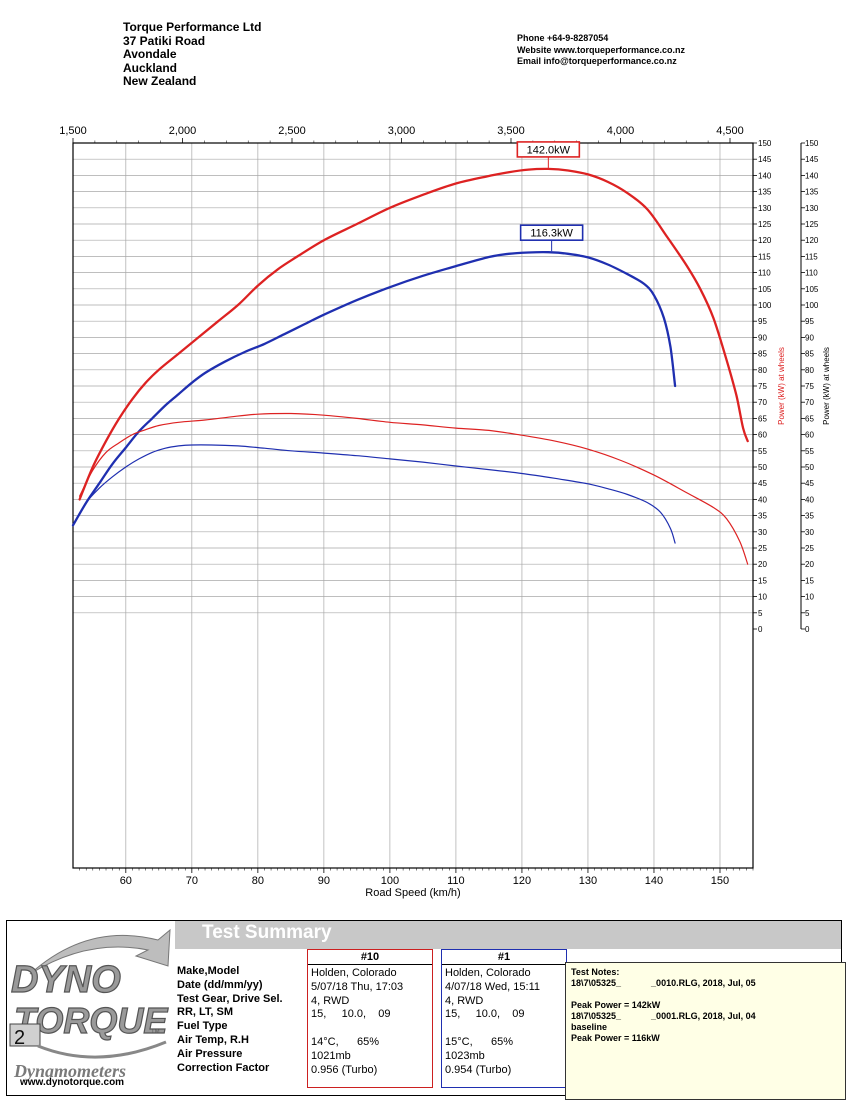 Image resolution: width=850 pixels, height=1100 pixels. I want to click on field-label: Test Gear, Drive Sel., so click(230, 998).